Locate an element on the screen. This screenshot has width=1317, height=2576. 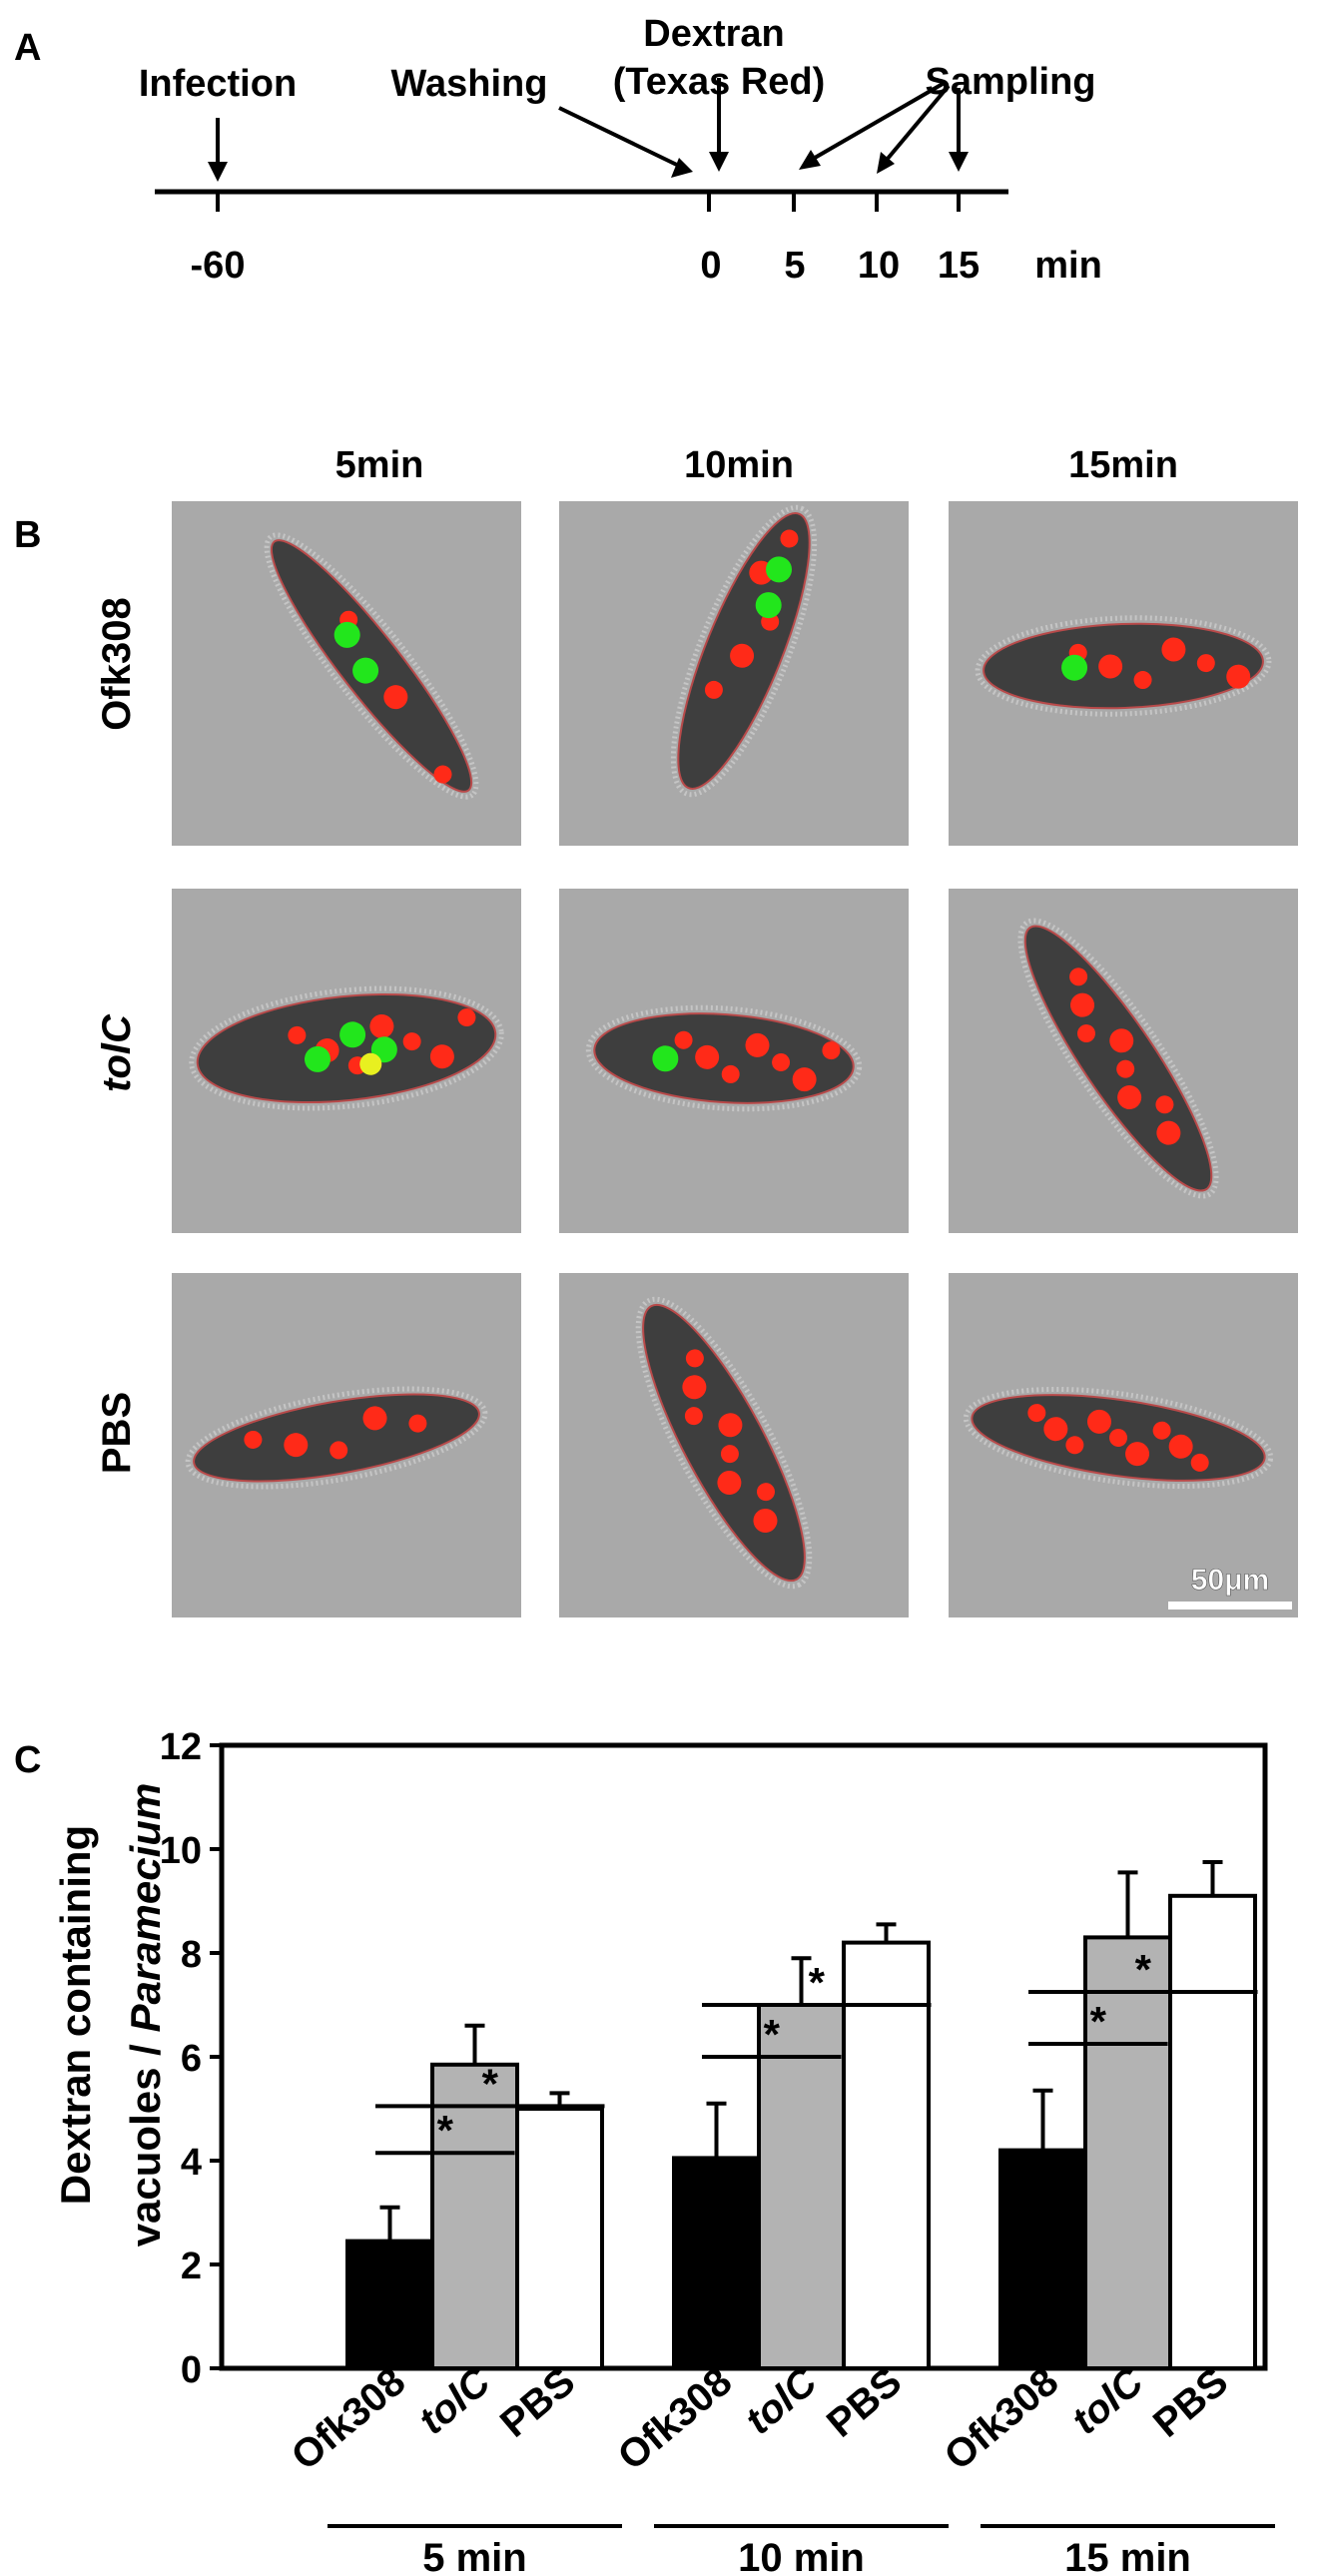
tick-label: 15 is located at coordinates (959, 266).